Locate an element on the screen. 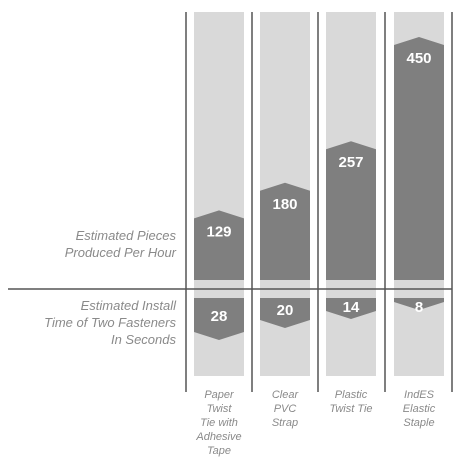 This screenshot has width=456, height=462. category-label: Elastic is located at coordinates (419, 409).